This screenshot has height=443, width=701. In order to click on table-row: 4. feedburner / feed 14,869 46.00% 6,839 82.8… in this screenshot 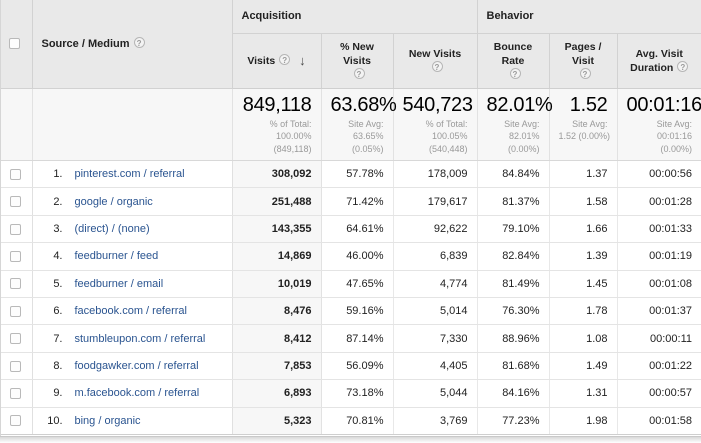, I will do `click(350, 256)`.